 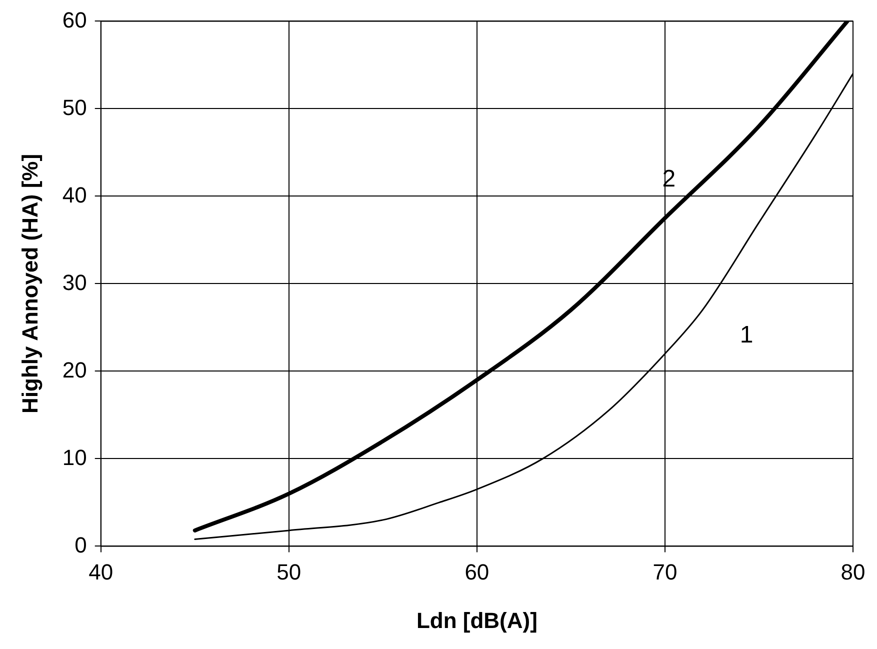 What do you see at coordinates (74, 107) in the screenshot?
I see `y-tick-label: 50` at bounding box center [74, 107].